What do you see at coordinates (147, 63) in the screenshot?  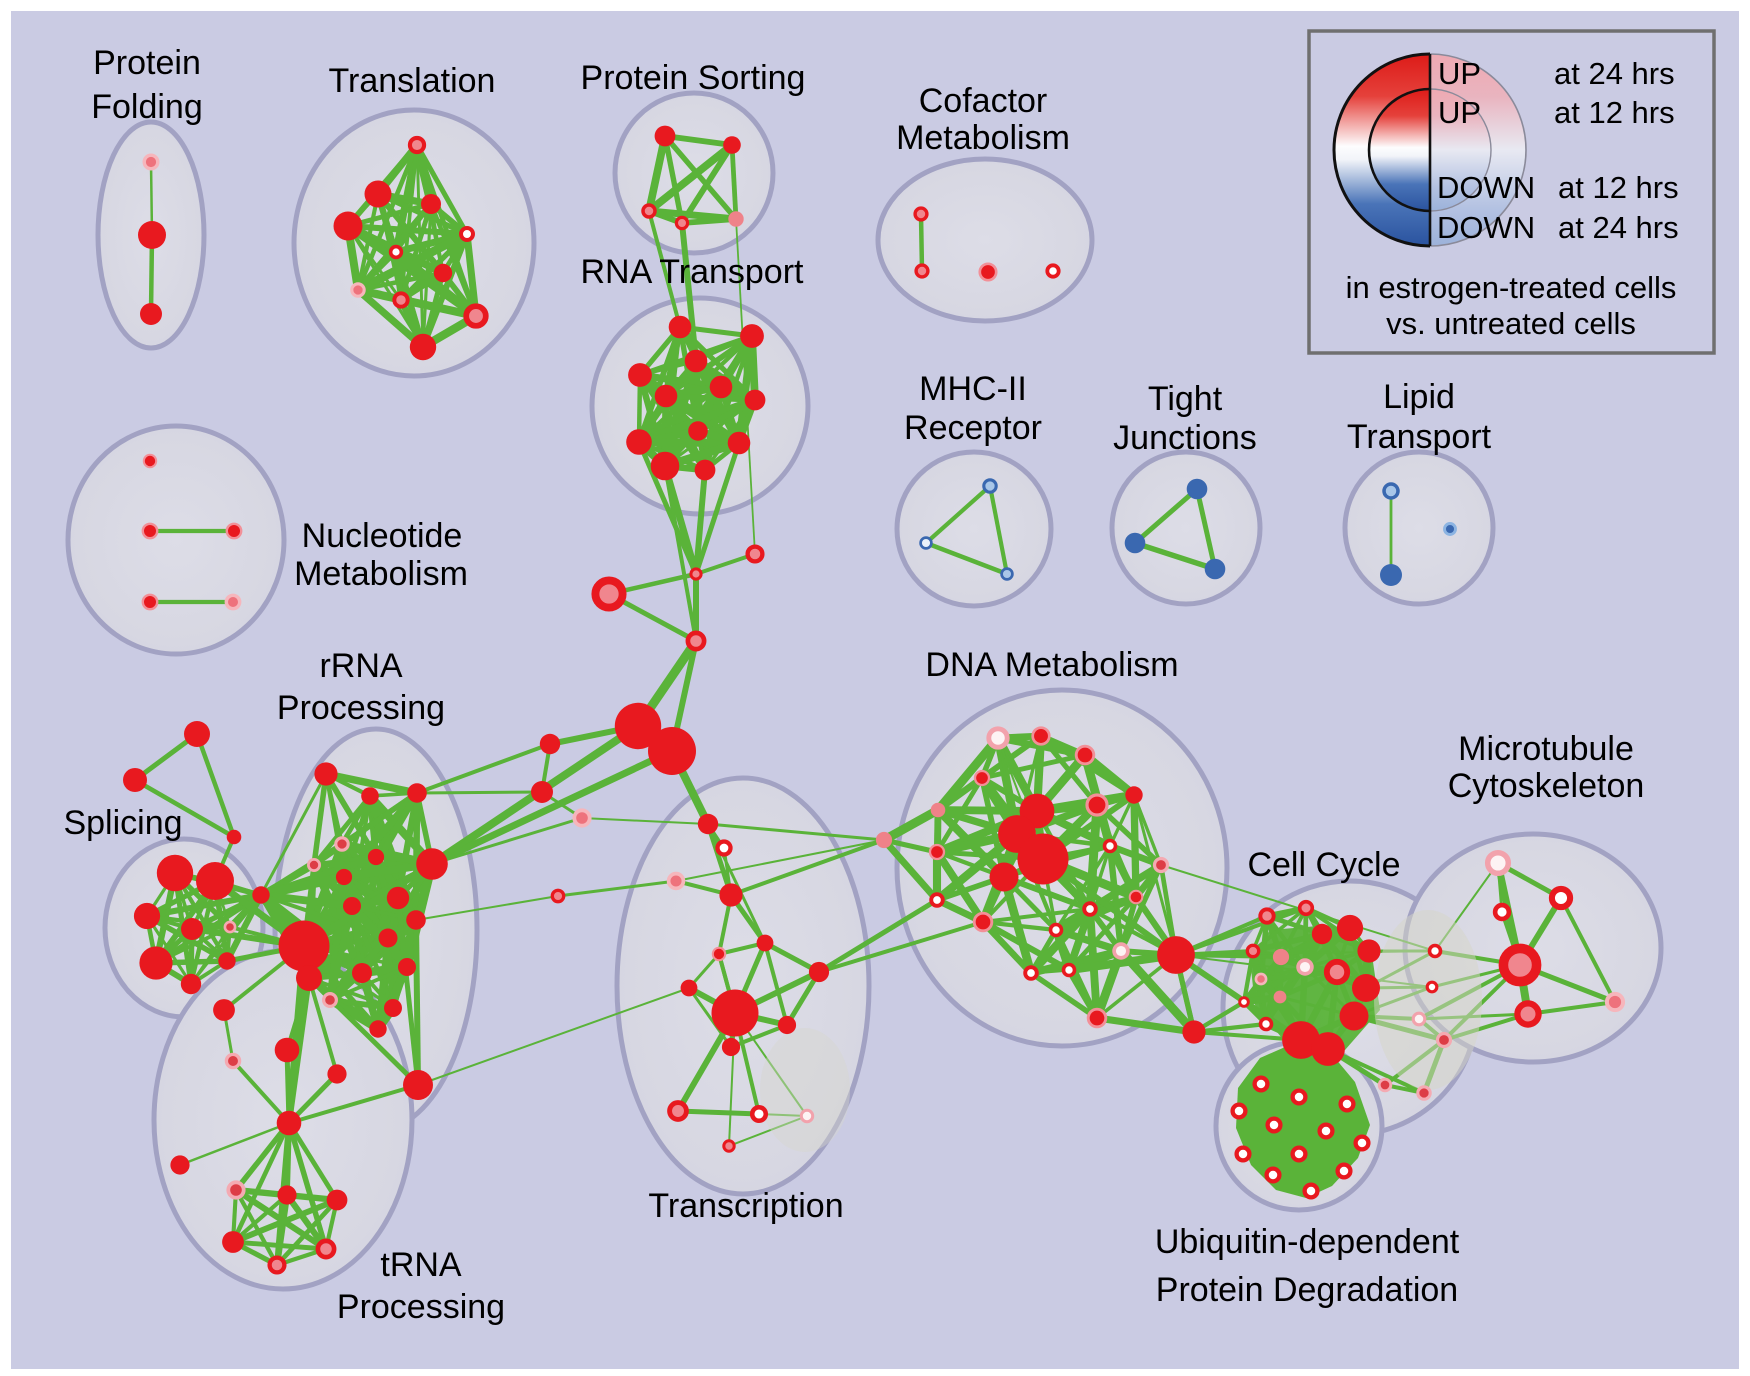 I see `svg-text: Protein` at bounding box center [147, 63].